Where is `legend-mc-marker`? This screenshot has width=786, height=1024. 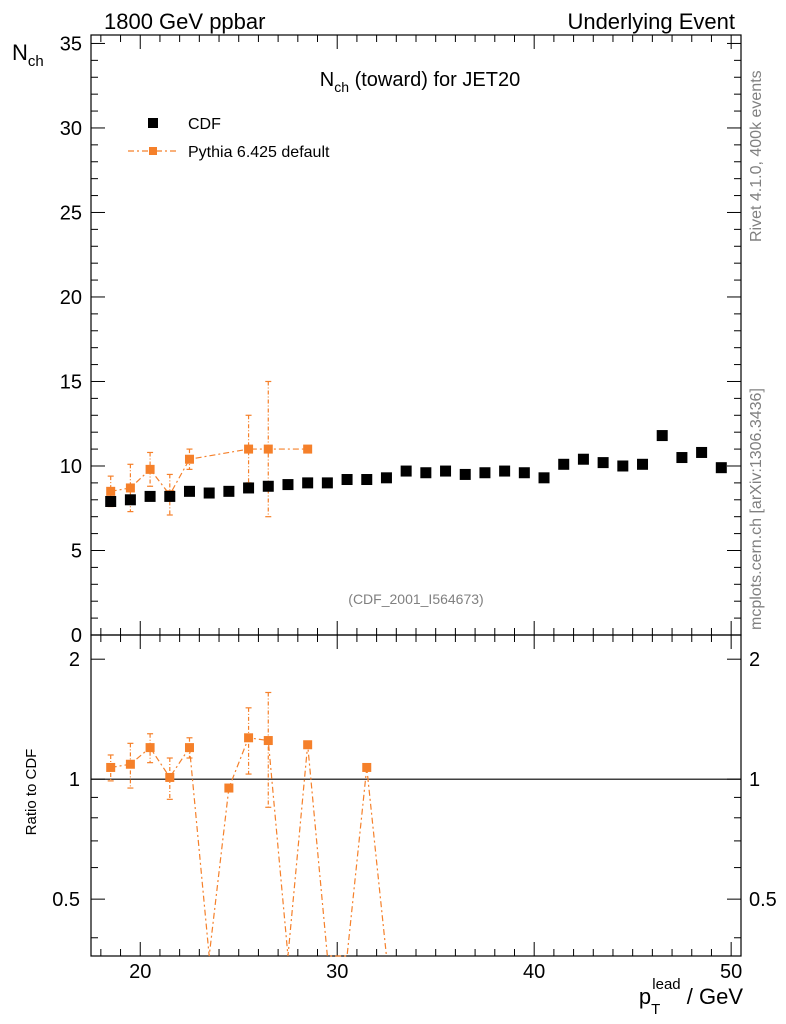 legend-mc-marker is located at coordinates (153, 151).